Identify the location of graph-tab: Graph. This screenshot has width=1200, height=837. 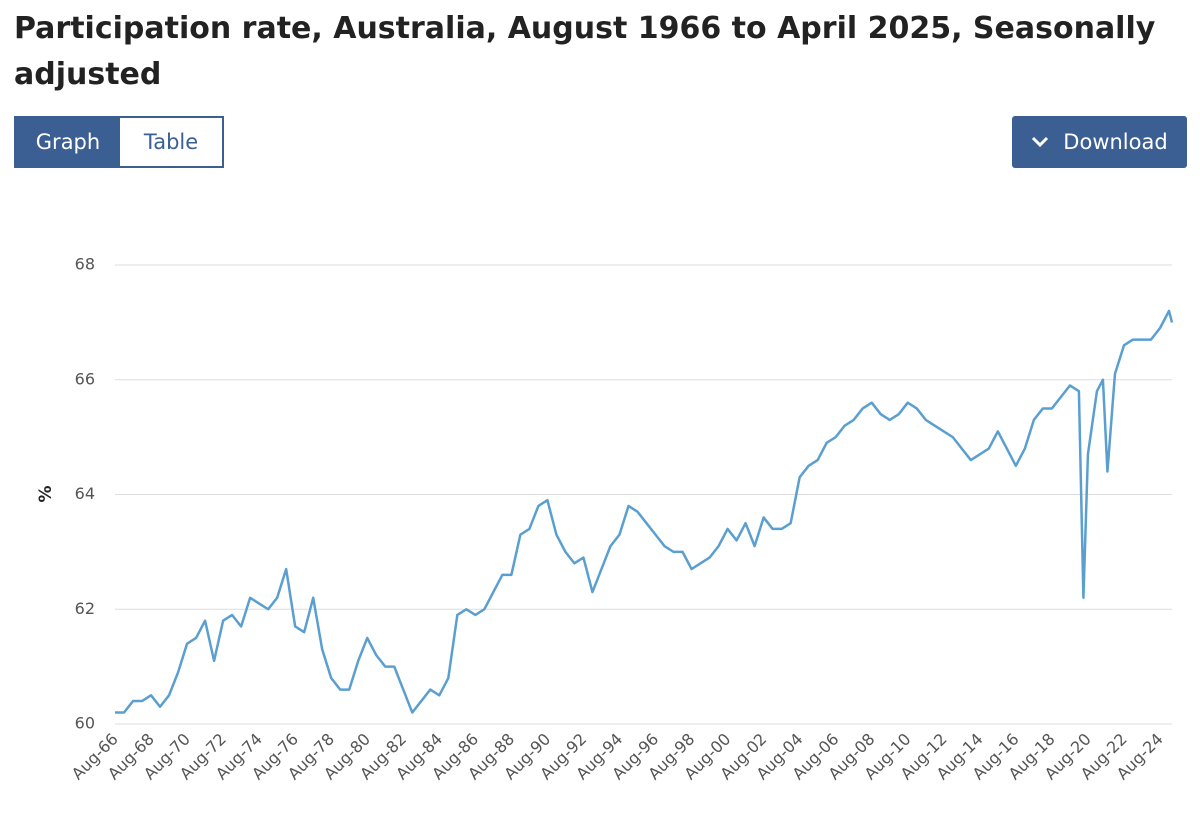
(68, 142).